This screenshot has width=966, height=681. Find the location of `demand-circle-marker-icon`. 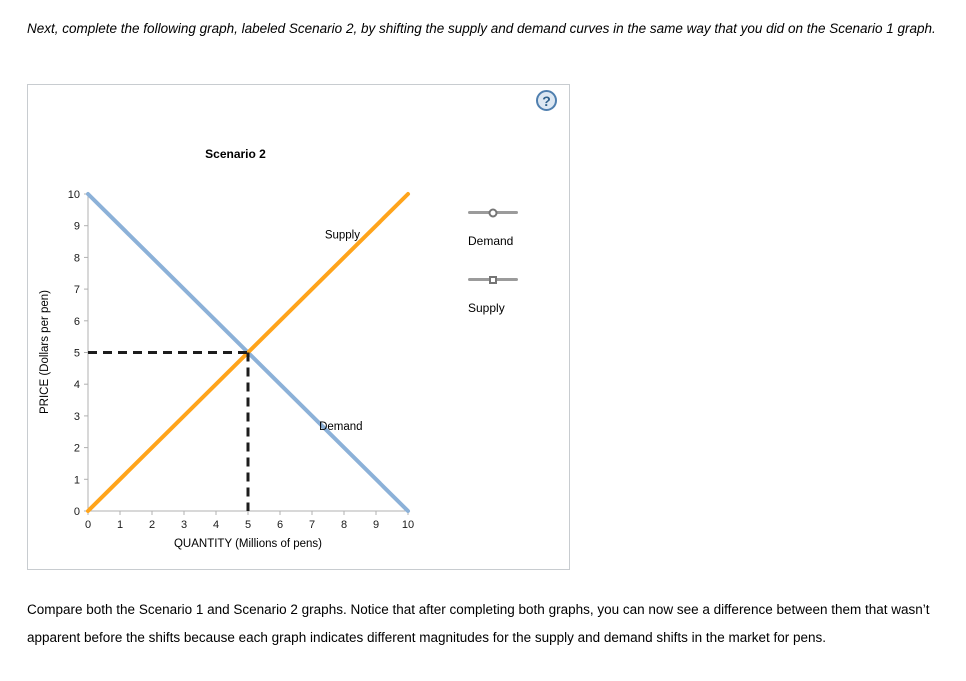

demand-circle-marker-icon is located at coordinates (493, 213).